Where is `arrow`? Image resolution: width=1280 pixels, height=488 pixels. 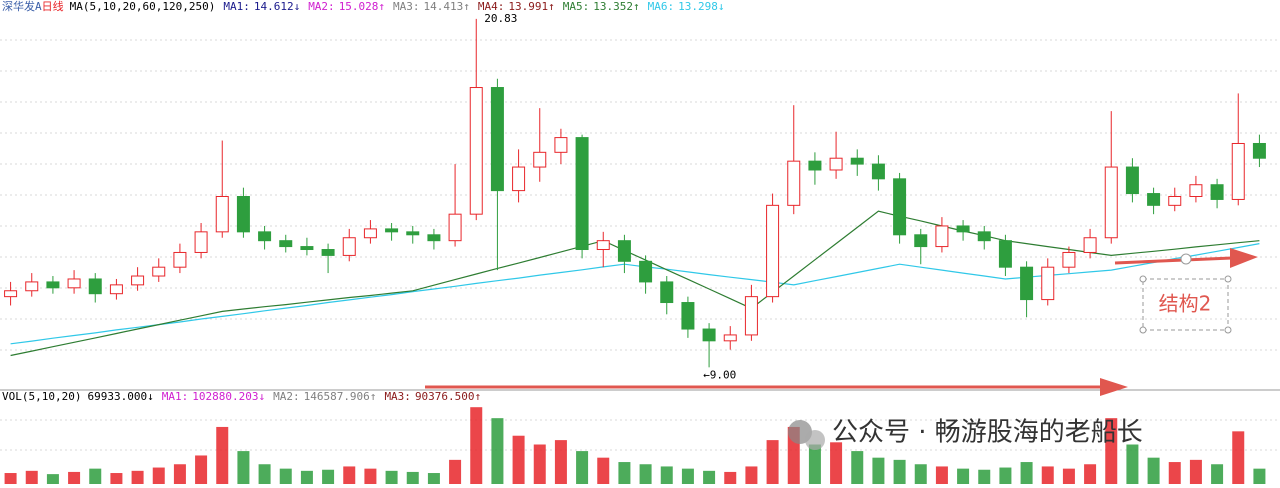
arrow is located at coordinates (1173, 260).